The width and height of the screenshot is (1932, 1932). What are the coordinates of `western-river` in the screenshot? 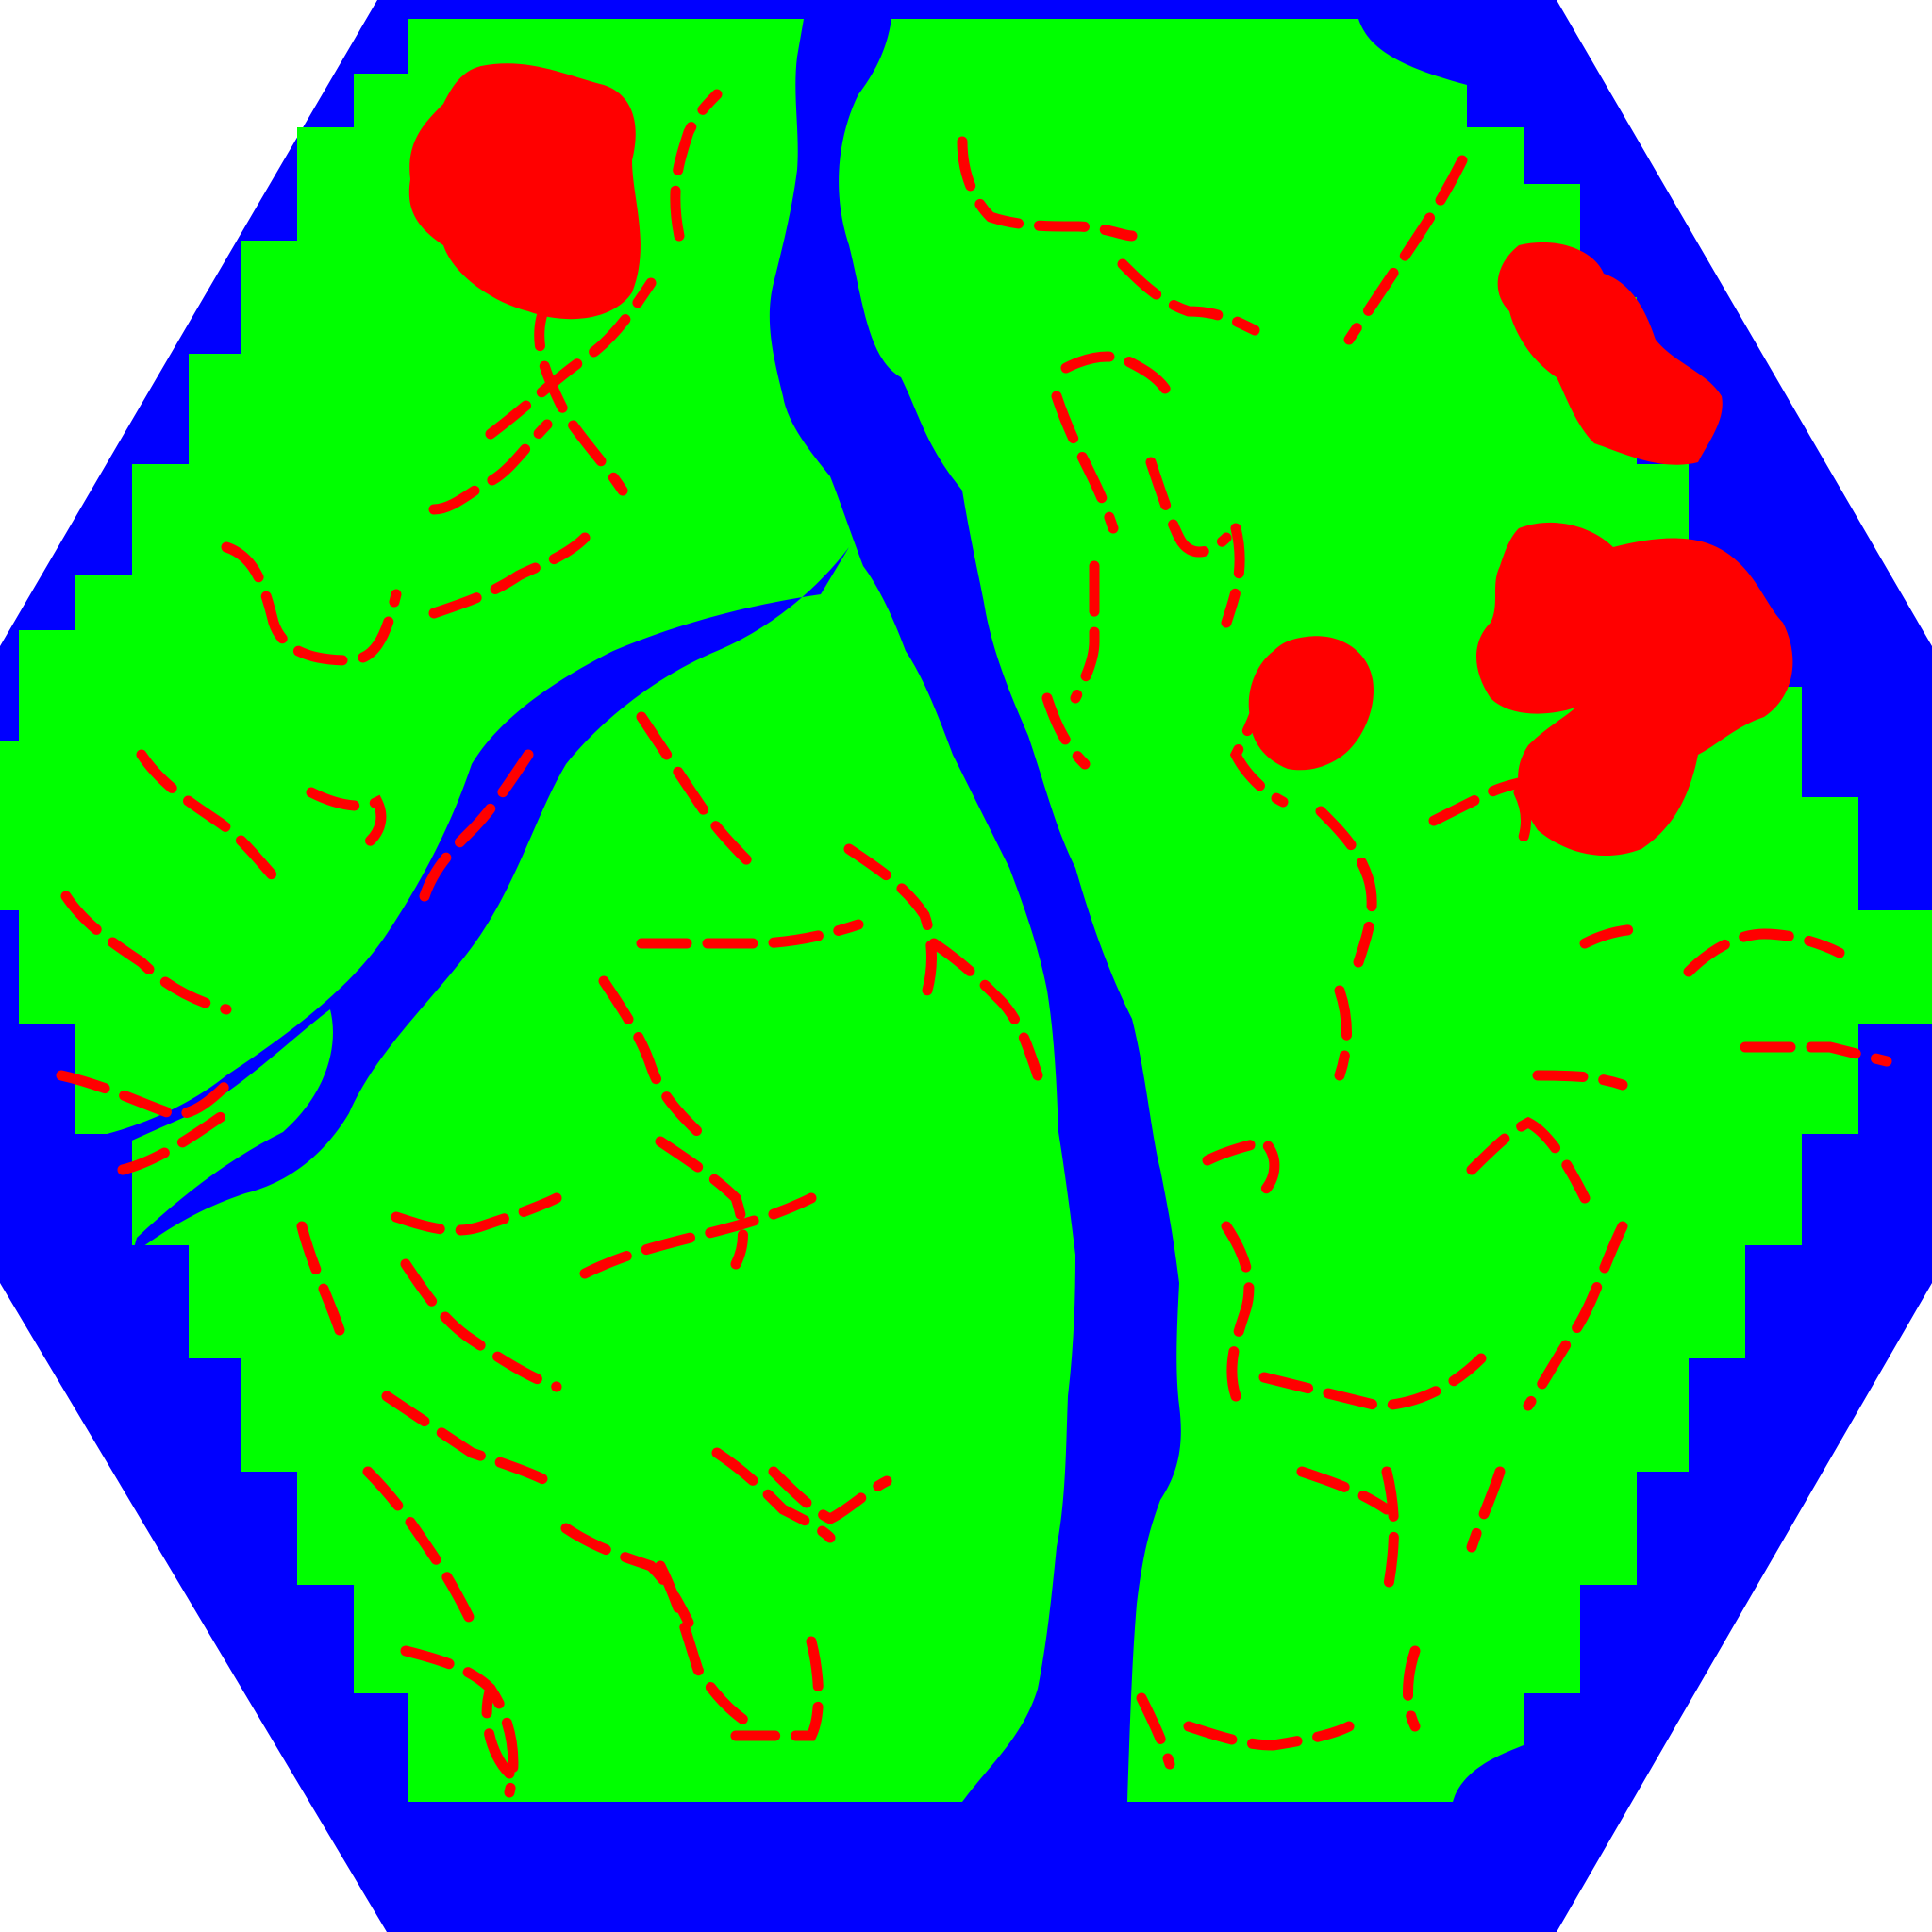 It's located at (462, 901).